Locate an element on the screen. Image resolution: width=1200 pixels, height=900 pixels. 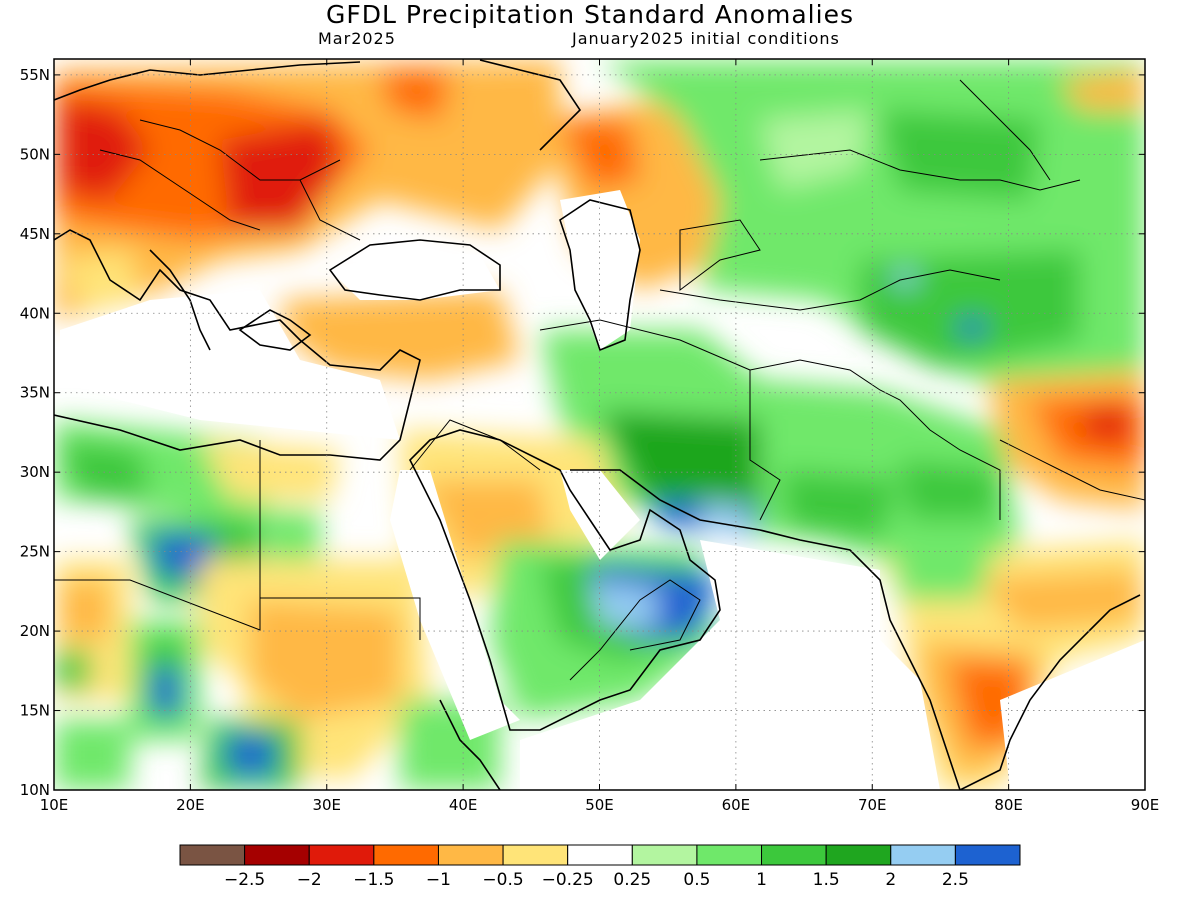
colorbar-label: 2 is located at coordinates (890, 880).